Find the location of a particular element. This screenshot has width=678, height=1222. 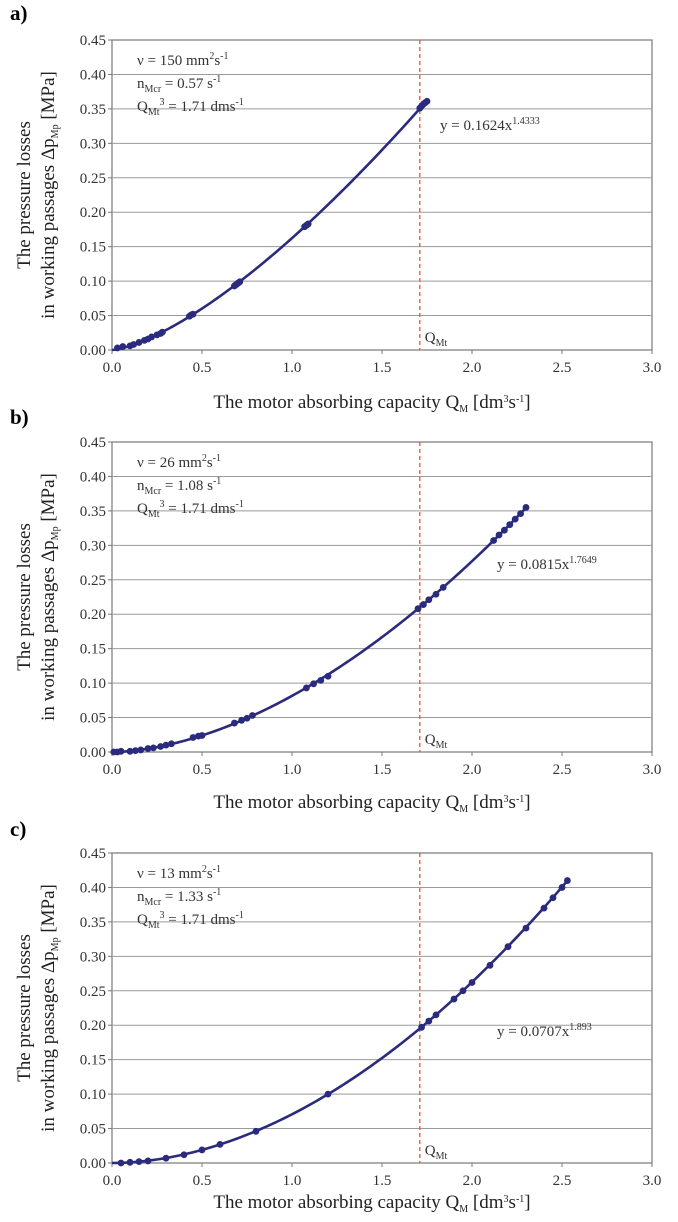

fit-equation: y = 0.0815x1.7649 is located at coordinates (547, 564).